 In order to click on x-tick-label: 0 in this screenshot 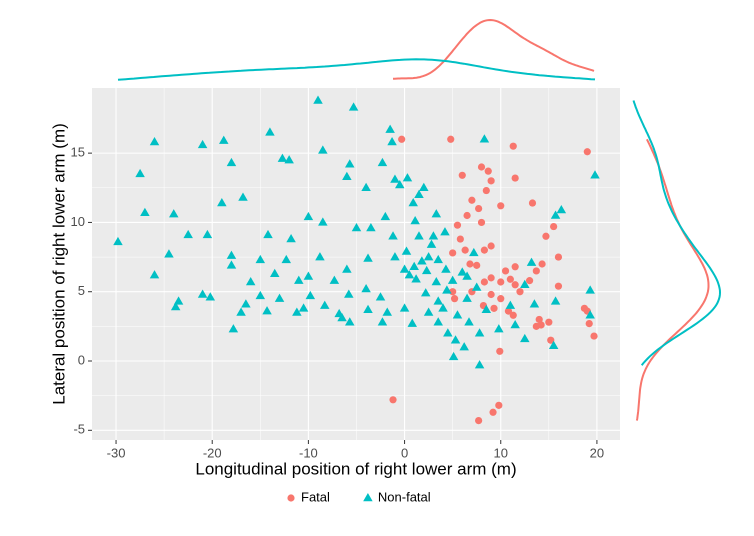, I will do `click(404, 452)`.